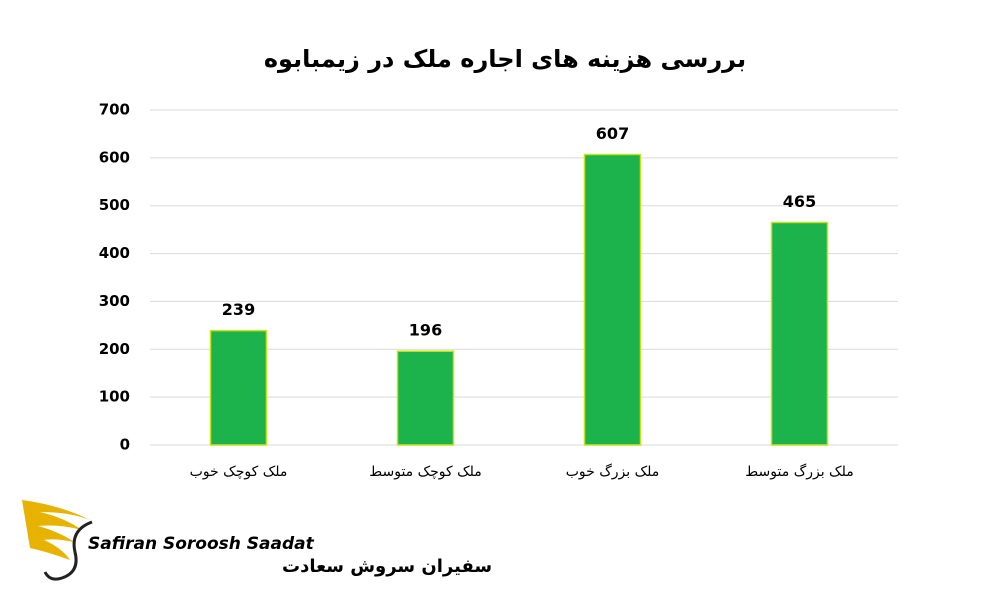  I want to click on y-tick-label: 500, so click(114, 205).